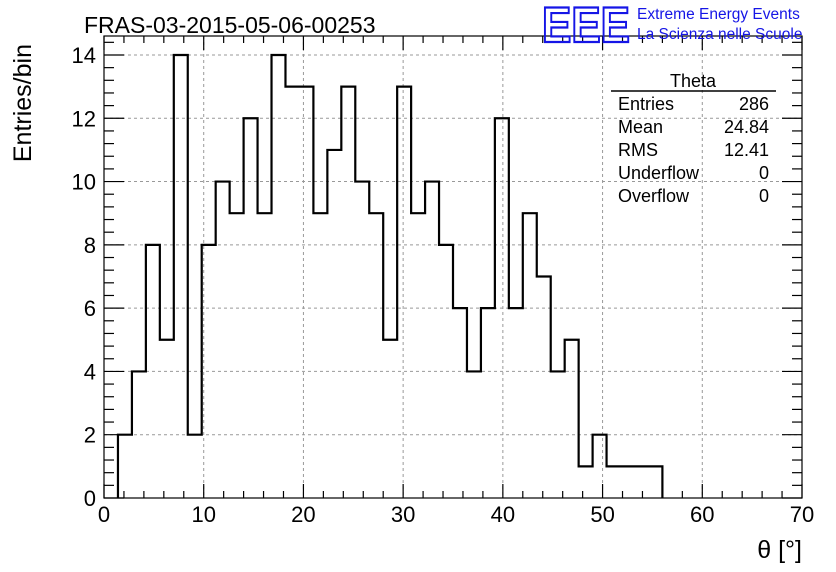 This screenshot has height=572, width=836. What do you see at coordinates (718, 14) in the screenshot?
I see `logo-line-1: Extreme Energy Events` at bounding box center [718, 14].